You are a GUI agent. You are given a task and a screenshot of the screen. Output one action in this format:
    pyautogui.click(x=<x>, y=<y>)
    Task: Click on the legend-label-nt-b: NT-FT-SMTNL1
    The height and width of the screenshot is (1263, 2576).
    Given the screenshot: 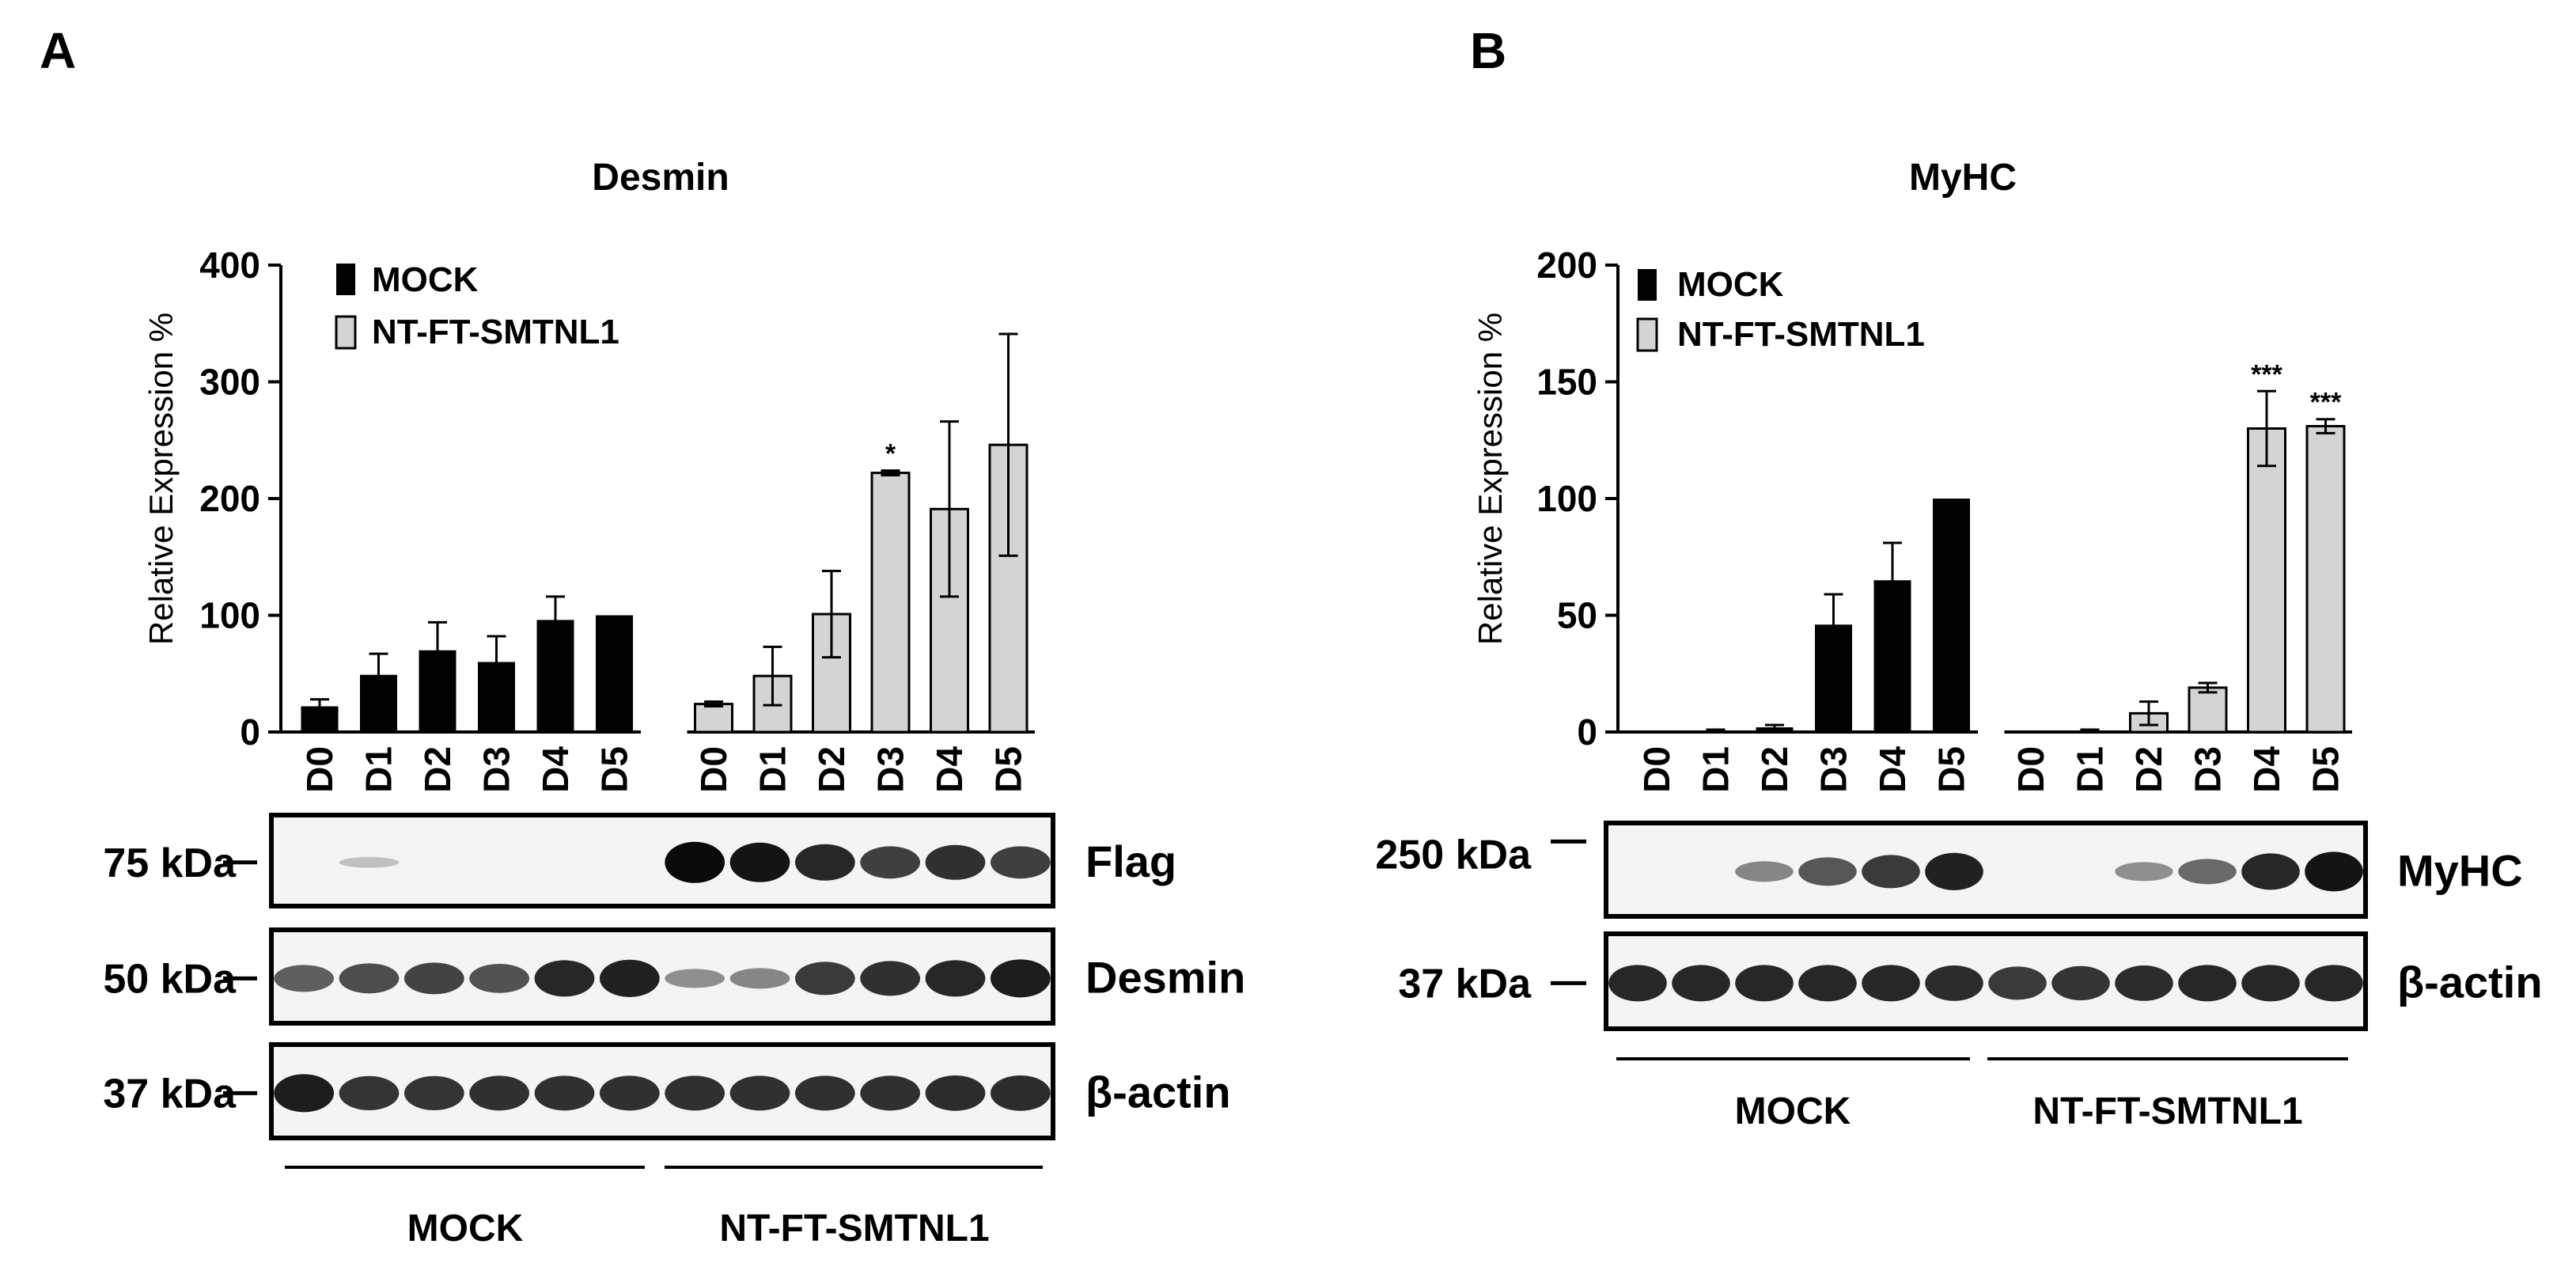 What is the action you would take?
    pyautogui.click(x=1801, y=334)
    